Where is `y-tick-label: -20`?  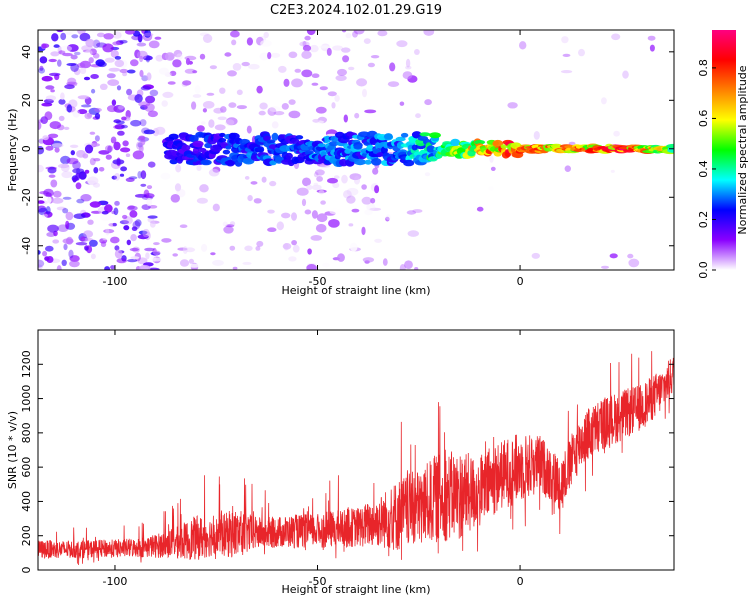
y-tick-label: -20 is located at coordinates (26, 197).